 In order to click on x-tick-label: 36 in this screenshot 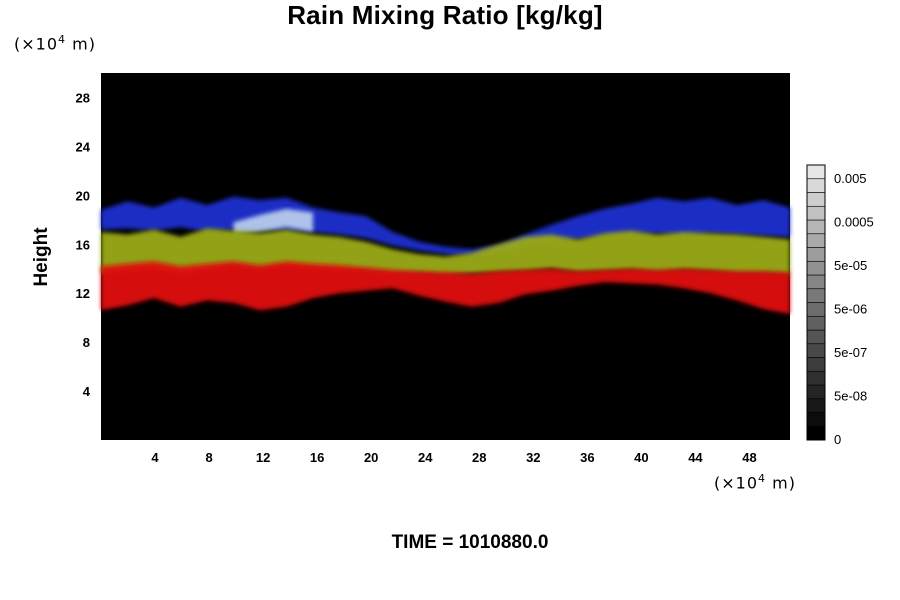, I will do `click(587, 457)`.